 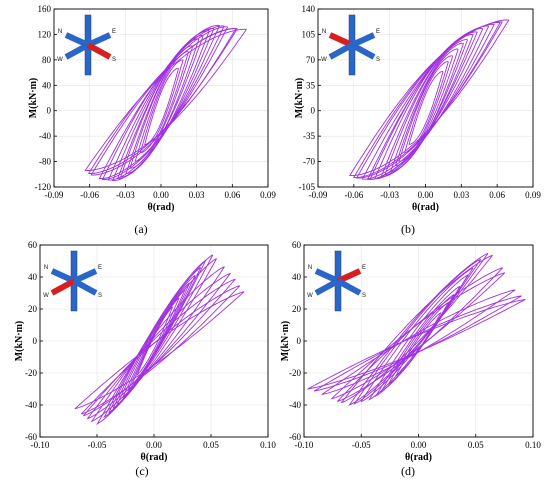 What do you see at coordinates (353, 195) in the screenshot?
I see `x-tick-label: -0.06` at bounding box center [353, 195].